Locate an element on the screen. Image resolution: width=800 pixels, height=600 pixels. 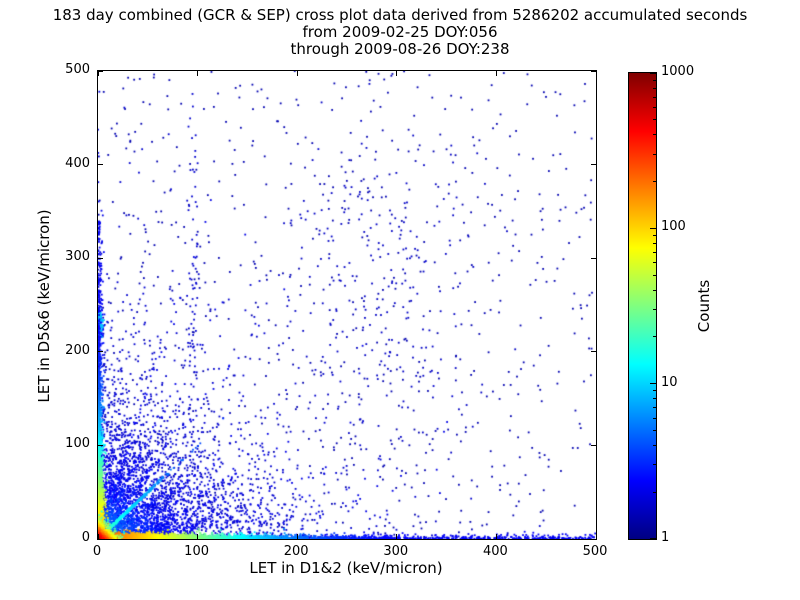
x-tick-label: 500 is located at coordinates (595, 551).